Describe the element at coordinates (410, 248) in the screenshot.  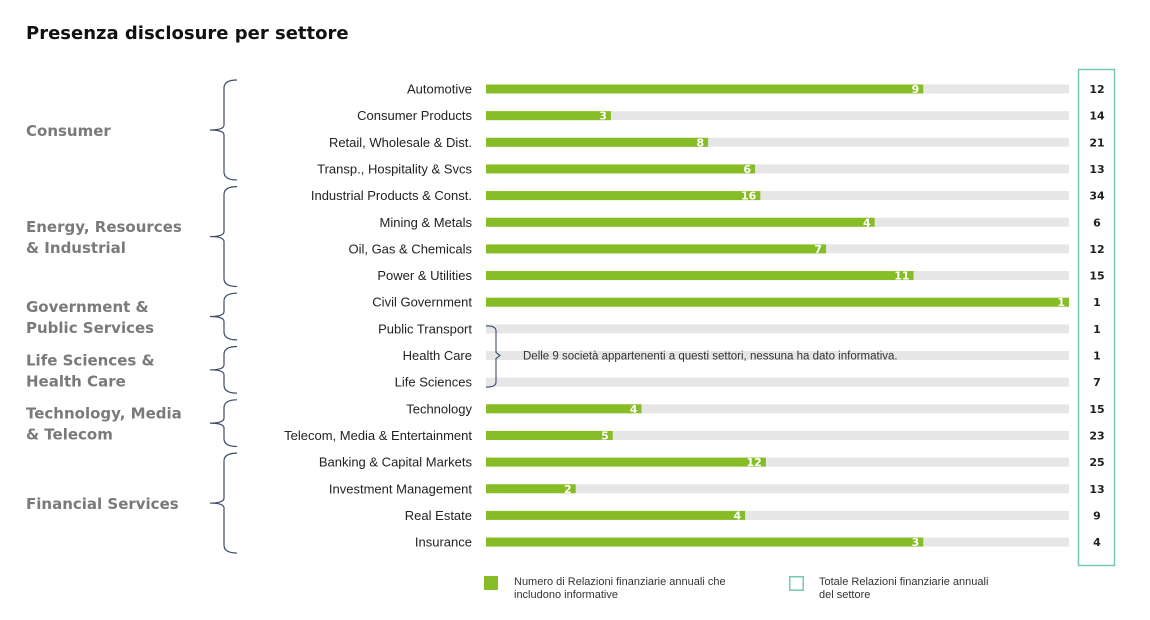
I see `category-label: Oil, Gas & Chemicals` at that location.